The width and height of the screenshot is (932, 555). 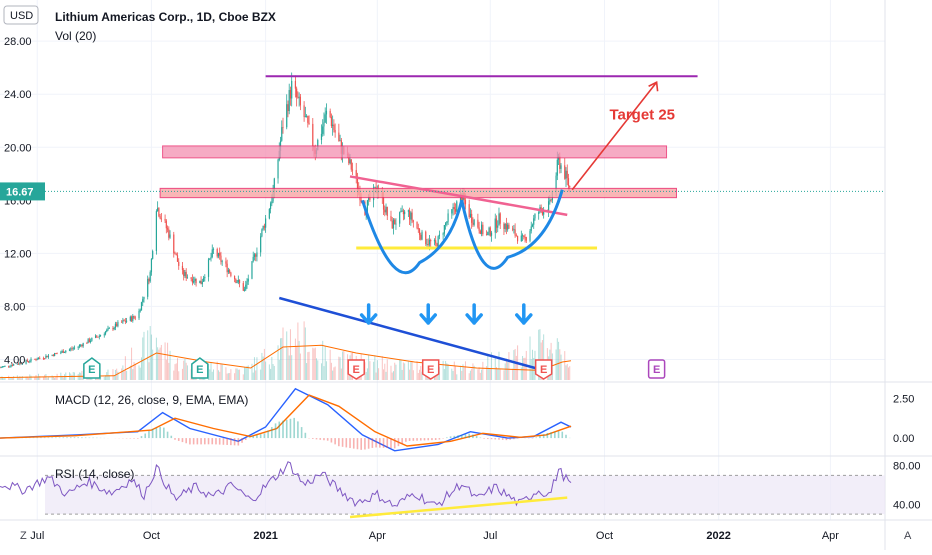 I want to click on resistance-zone-upper, so click(x=415, y=152).